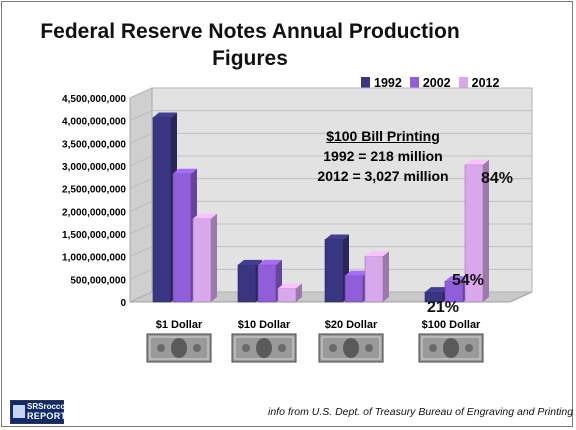 This screenshot has width=576, height=430. Describe the element at coordinates (414, 83) in the screenshot. I see `legend-swatch-2002` at that location.